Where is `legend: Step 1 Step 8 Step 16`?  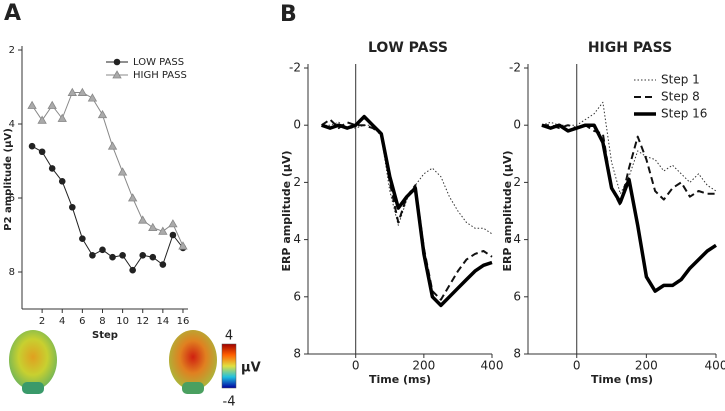 legend: Step 1 Step 8 Step 16 is located at coordinates (670, 97).